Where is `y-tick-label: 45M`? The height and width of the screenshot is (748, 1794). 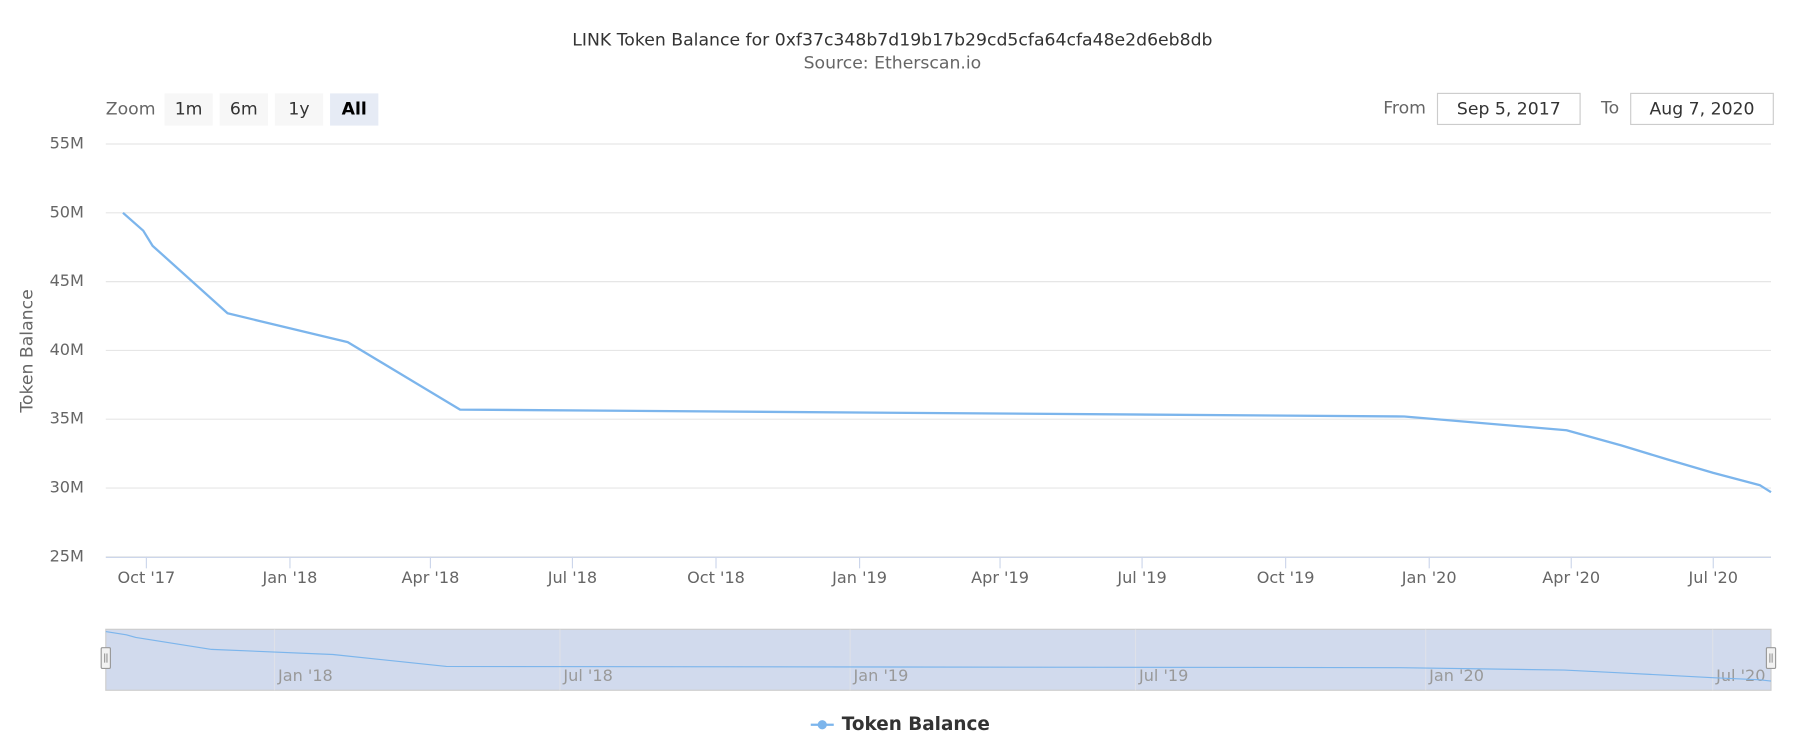 y-tick-label: 45M is located at coordinates (67, 280).